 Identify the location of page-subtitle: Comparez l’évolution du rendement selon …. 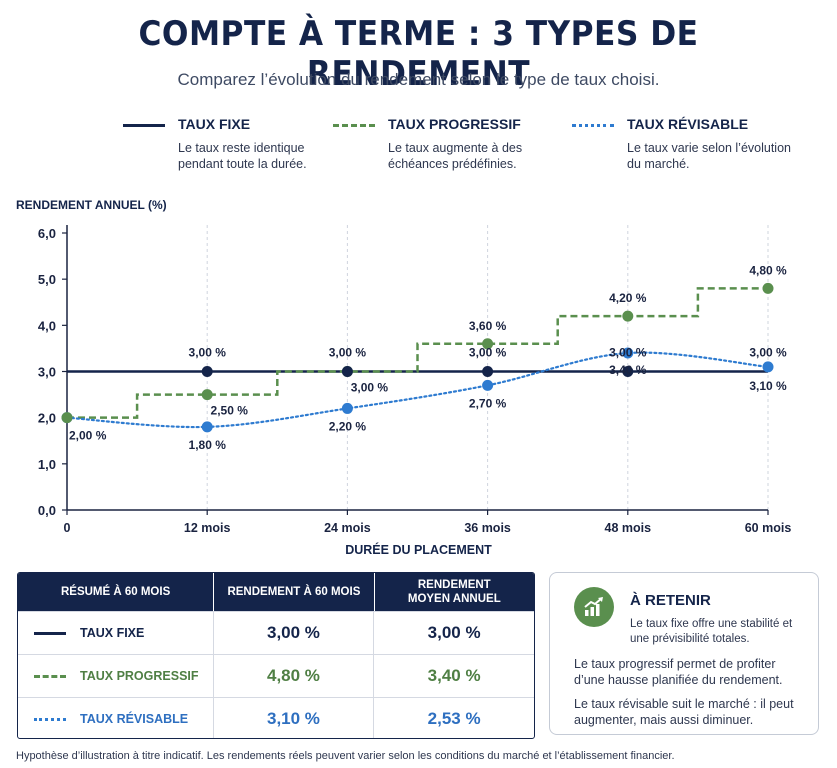
(418, 79).